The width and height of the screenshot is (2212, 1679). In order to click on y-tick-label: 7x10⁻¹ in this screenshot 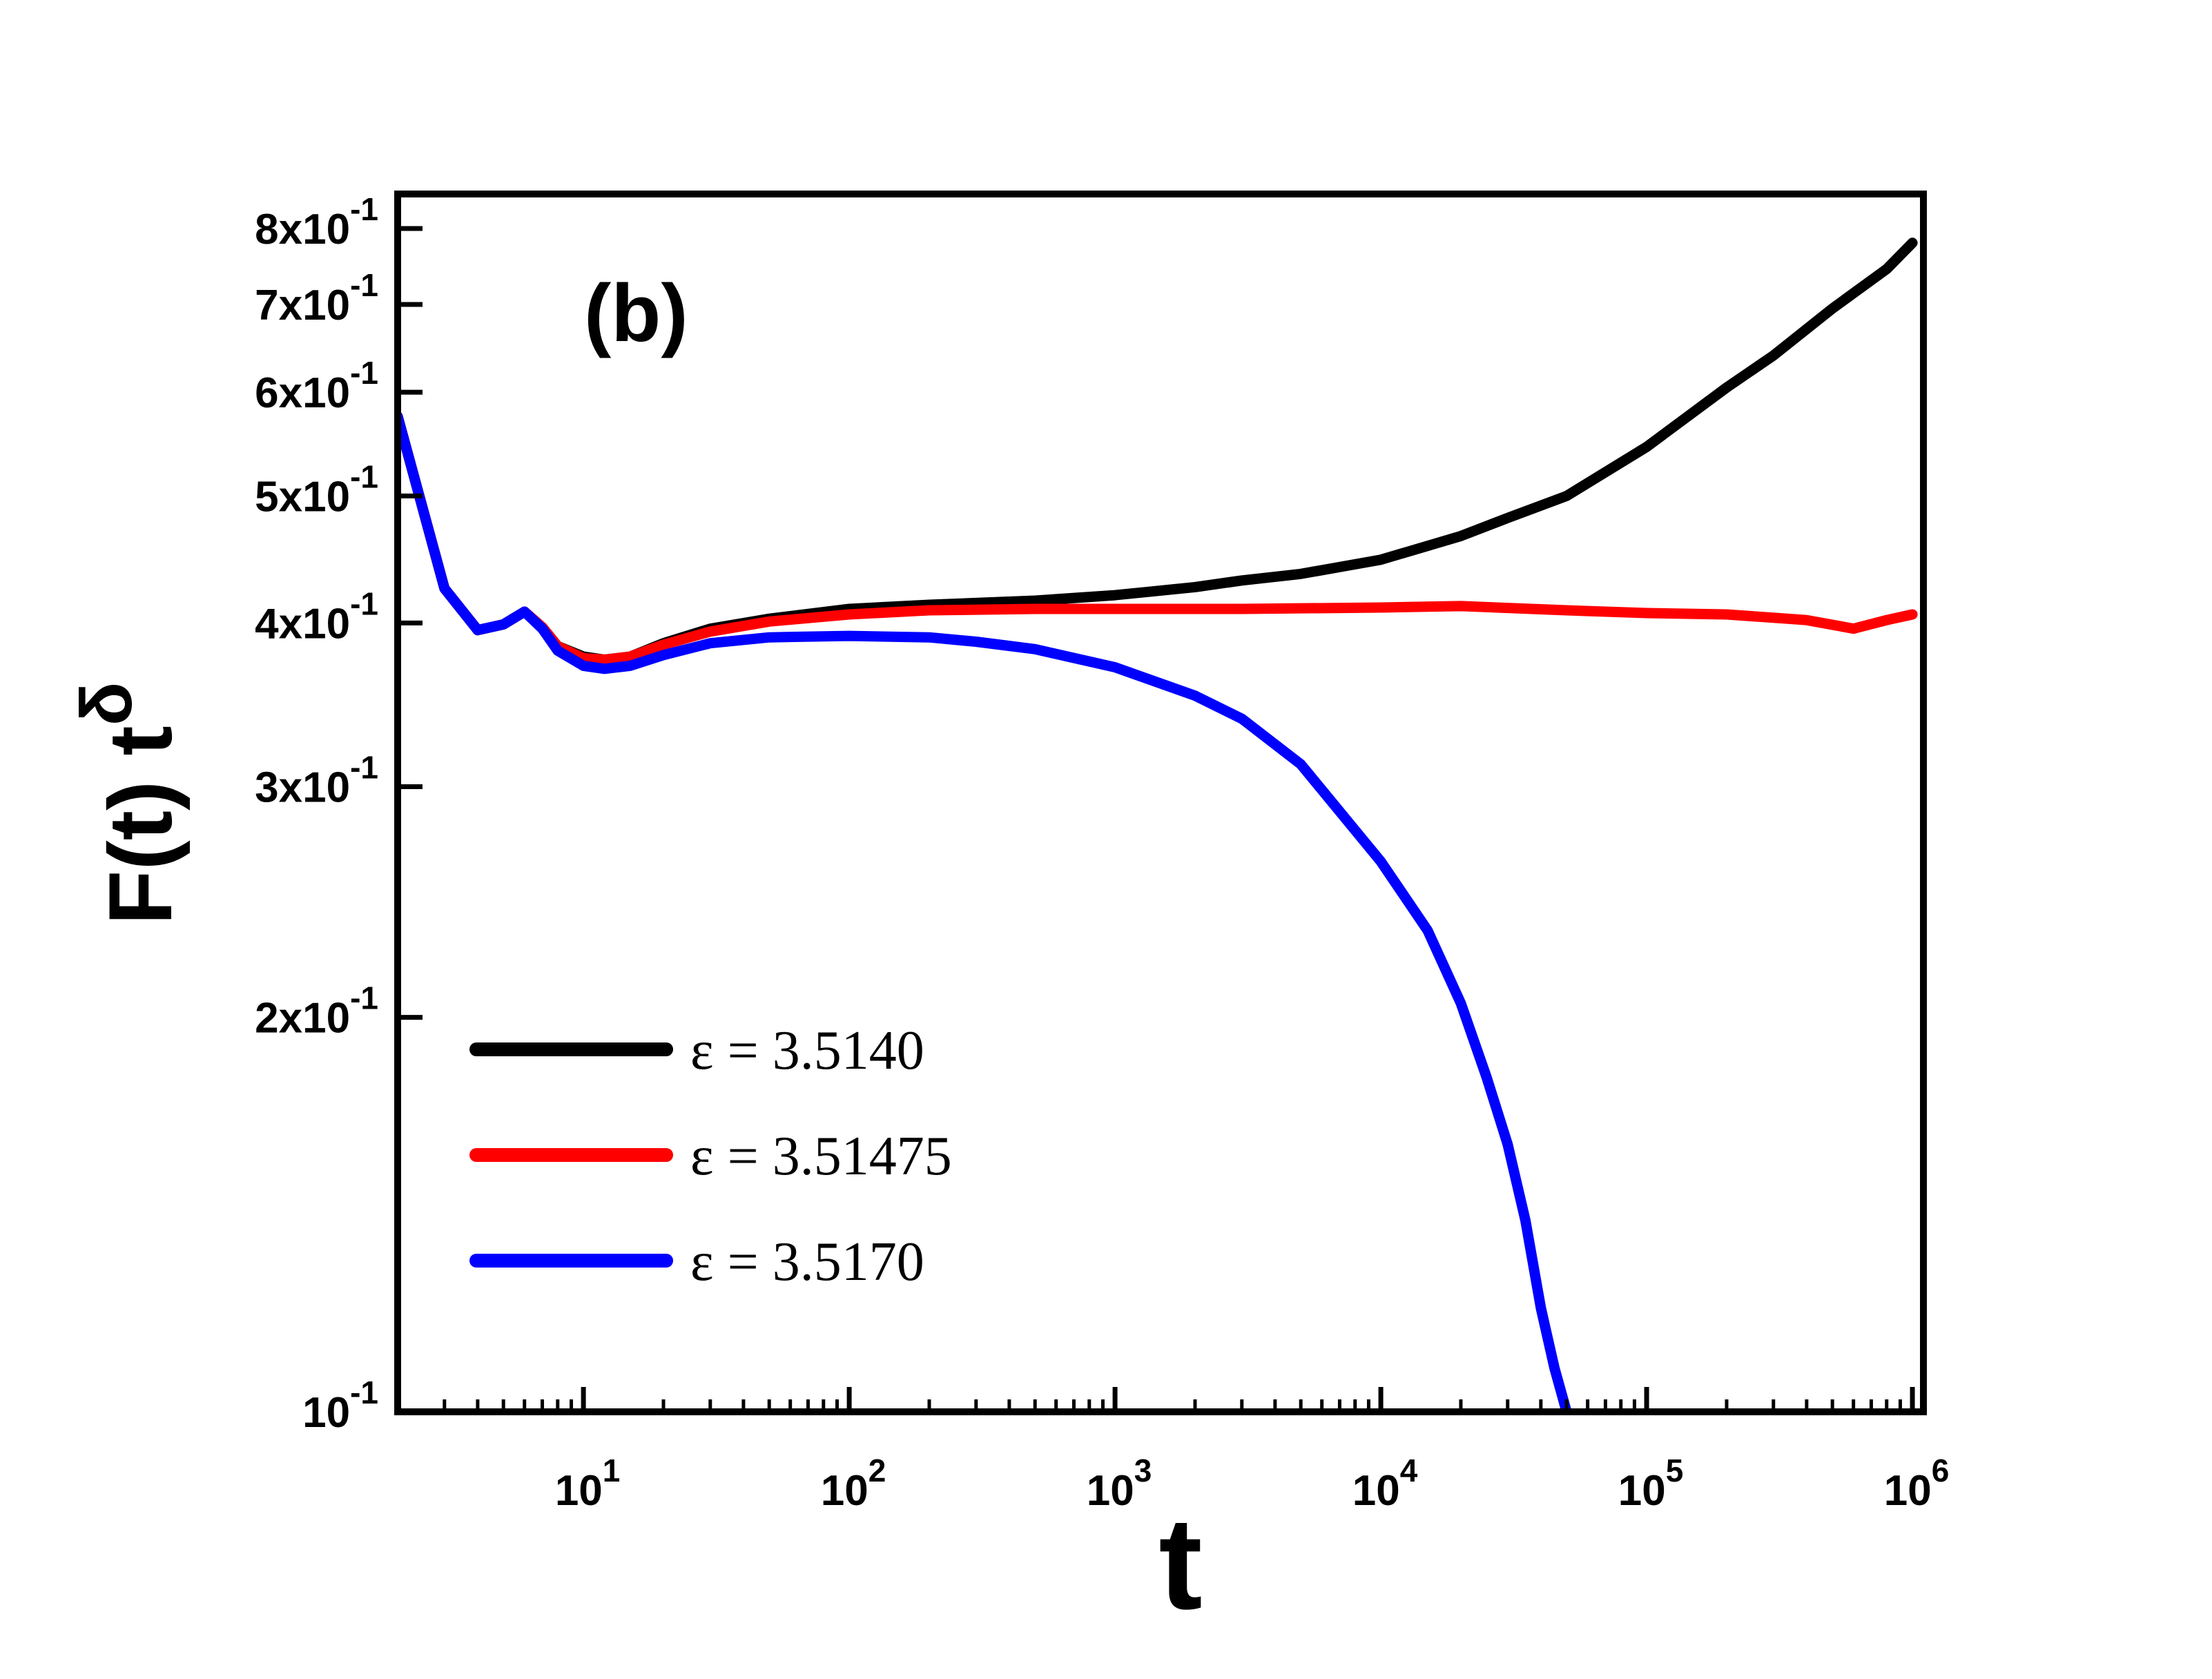, I will do `click(316, 298)`.